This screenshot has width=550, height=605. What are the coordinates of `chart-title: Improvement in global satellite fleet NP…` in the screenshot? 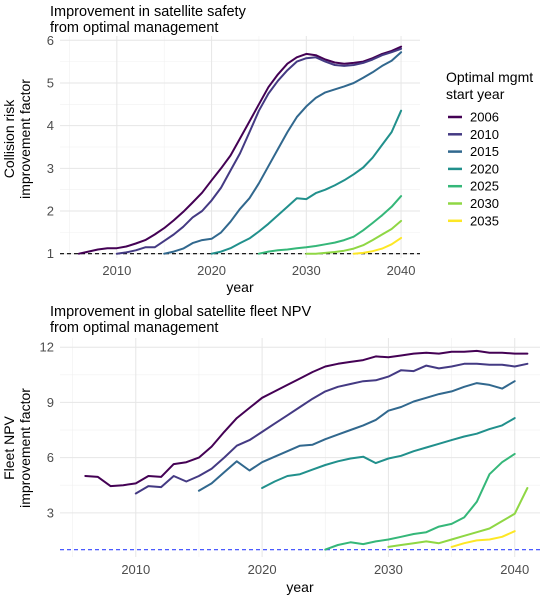 It's located at (180, 320).